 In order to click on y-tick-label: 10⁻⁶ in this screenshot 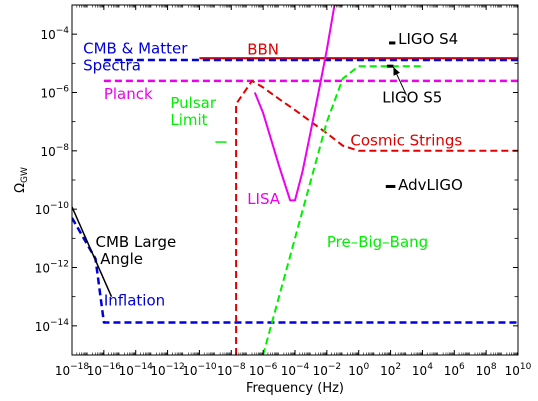, I will do `click(54, 93)`.